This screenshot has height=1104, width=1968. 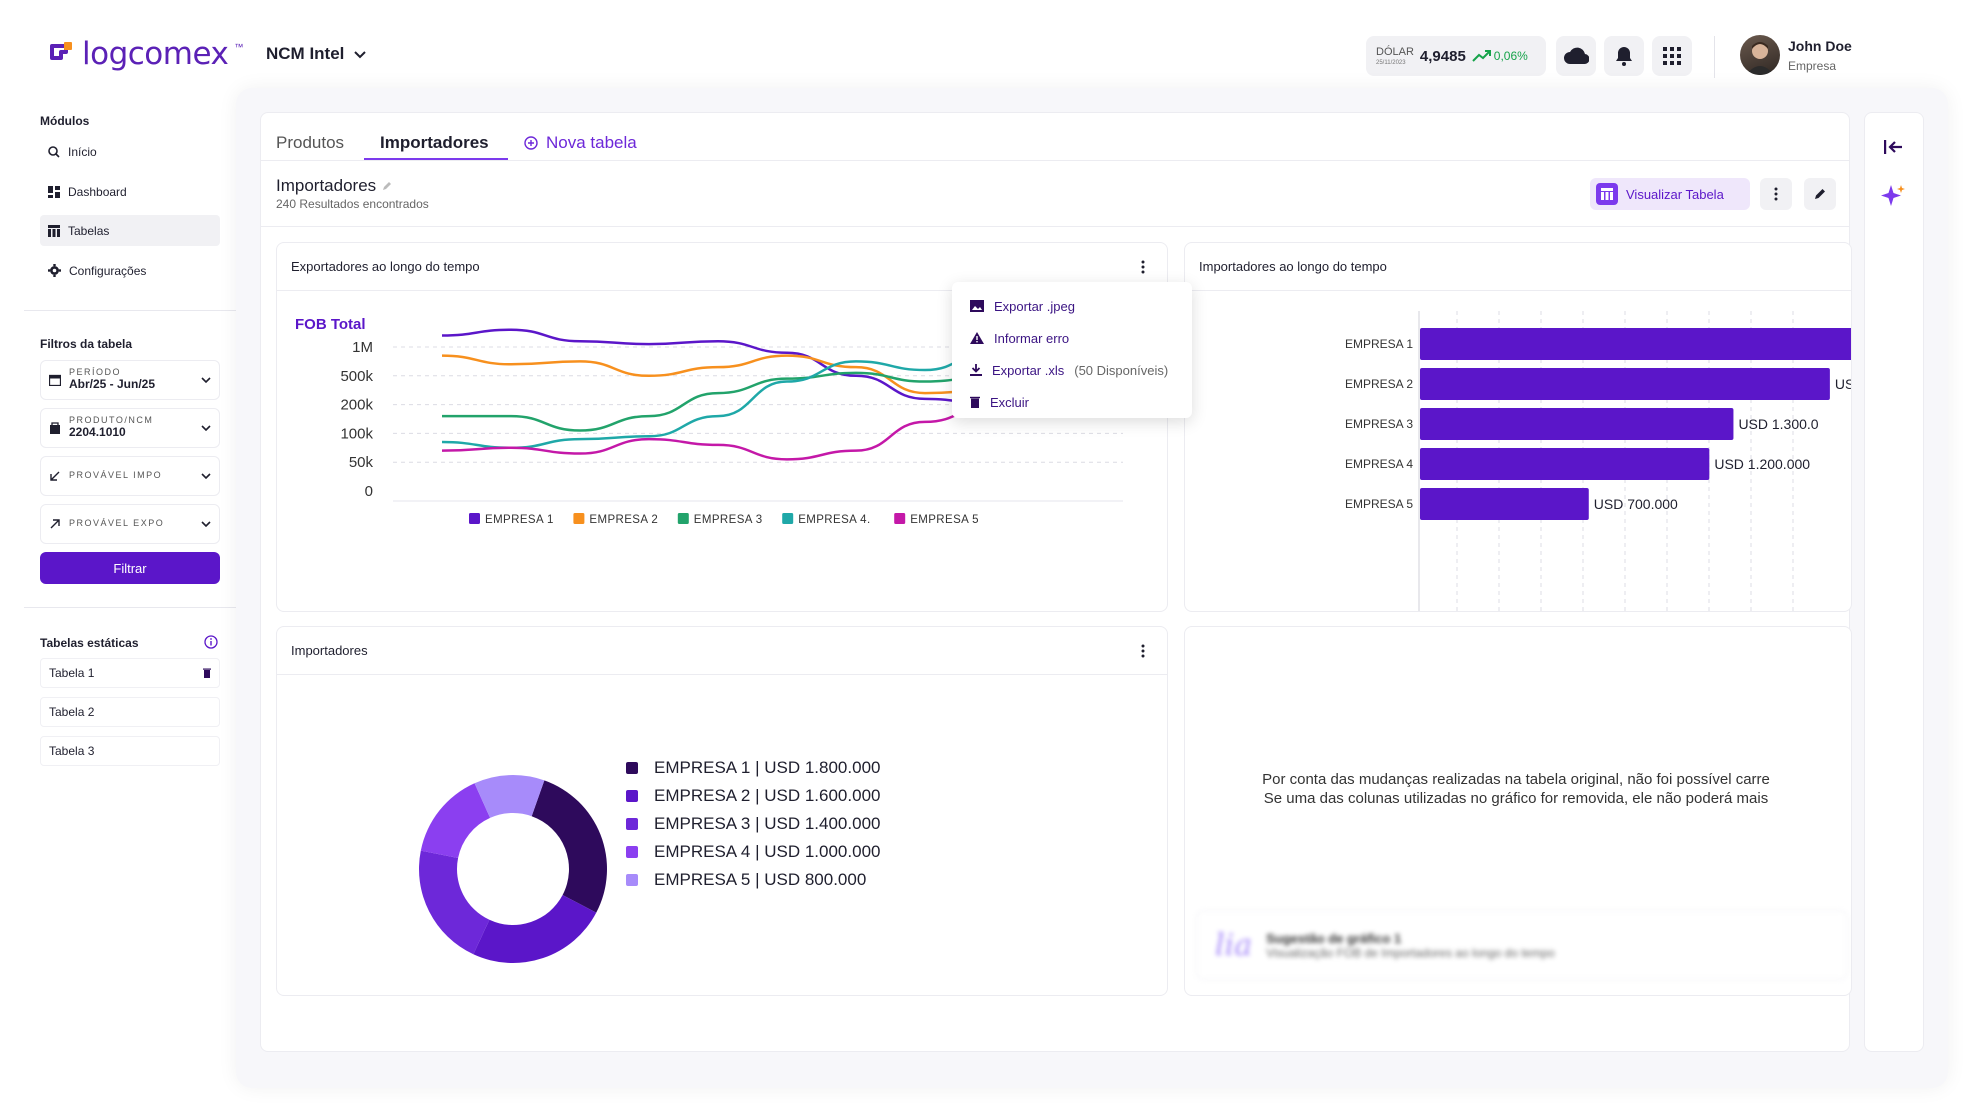 I want to click on brand-logo: logcomex ™, so click(x=144, y=54).